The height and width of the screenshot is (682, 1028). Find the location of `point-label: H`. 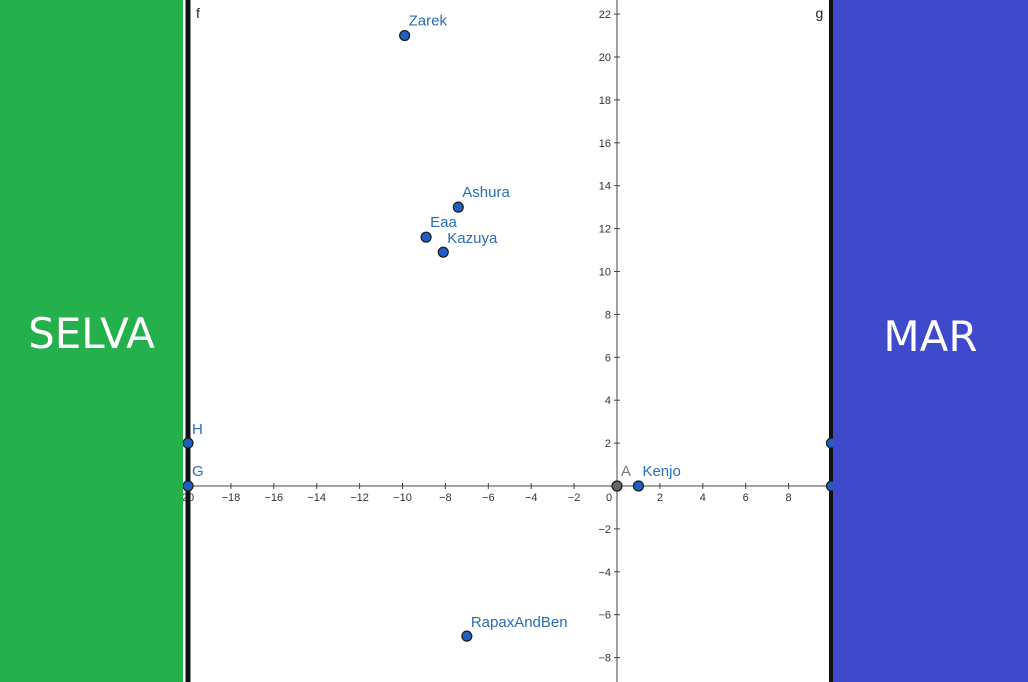

point-label: H is located at coordinates (197, 429).